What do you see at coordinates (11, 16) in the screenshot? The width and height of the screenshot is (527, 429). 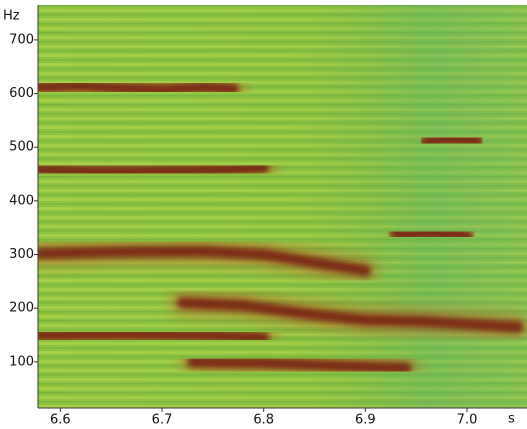 I see `y-unit-label: Hz` at bounding box center [11, 16].